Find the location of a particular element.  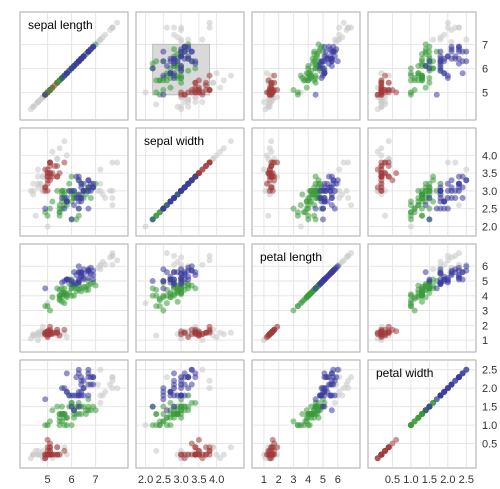

cell-sepal_width-vs-petal_length is located at coordinates (306, 182).